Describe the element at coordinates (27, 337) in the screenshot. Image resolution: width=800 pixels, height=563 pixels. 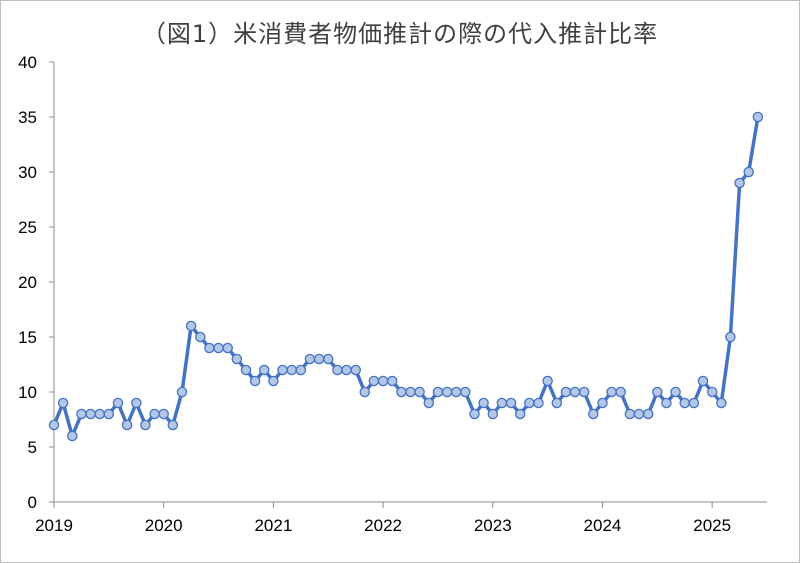
I see `y-tick-label: 15` at that location.